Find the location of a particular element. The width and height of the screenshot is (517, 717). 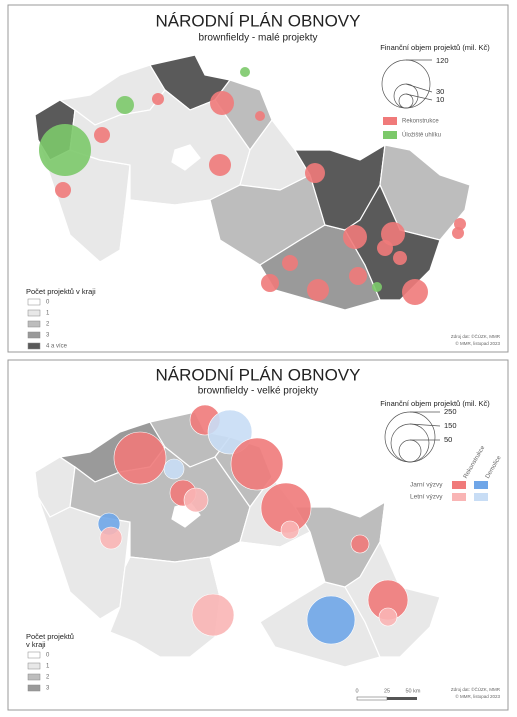

count-label: 4 a více is located at coordinates (57, 347).